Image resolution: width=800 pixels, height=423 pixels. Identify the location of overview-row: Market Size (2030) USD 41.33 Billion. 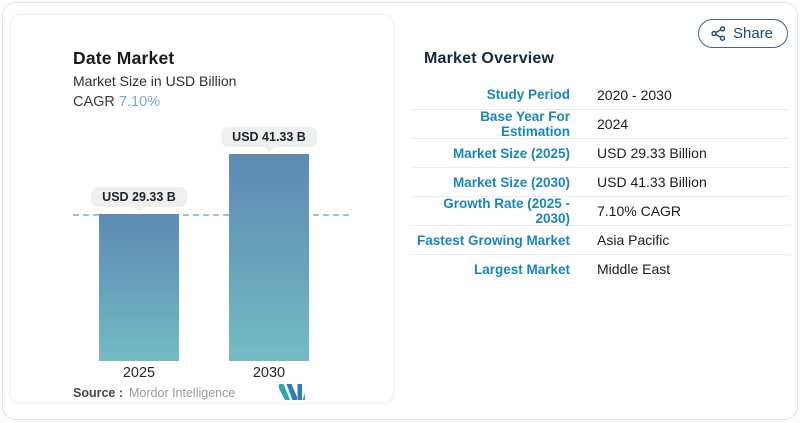
(601, 181).